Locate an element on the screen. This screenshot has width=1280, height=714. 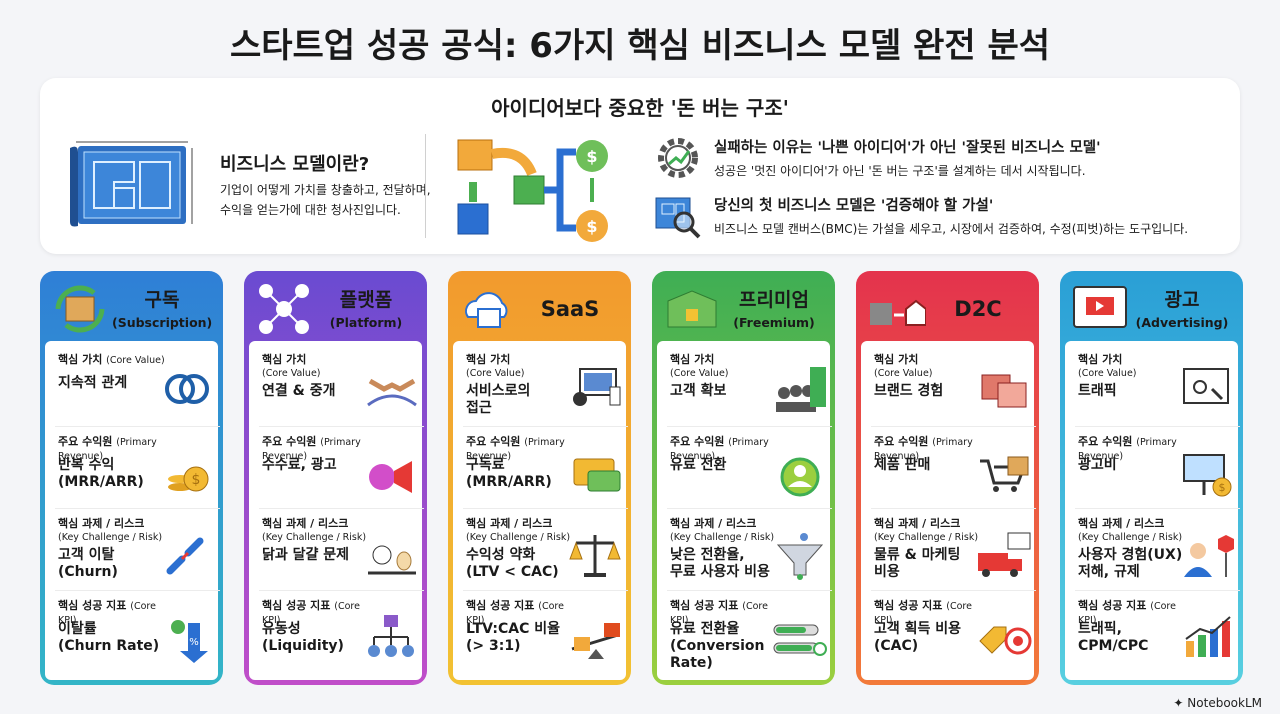
network-icon is located at coordinates (284, 309).